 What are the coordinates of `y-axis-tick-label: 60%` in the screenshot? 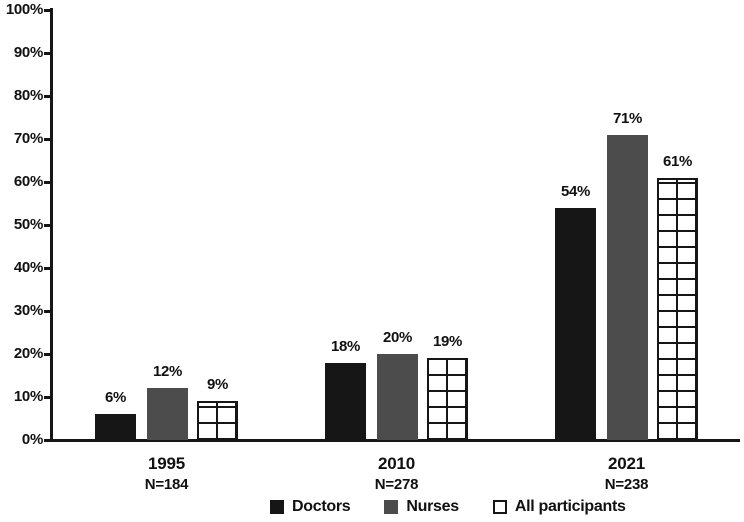 It's located at (28, 181).